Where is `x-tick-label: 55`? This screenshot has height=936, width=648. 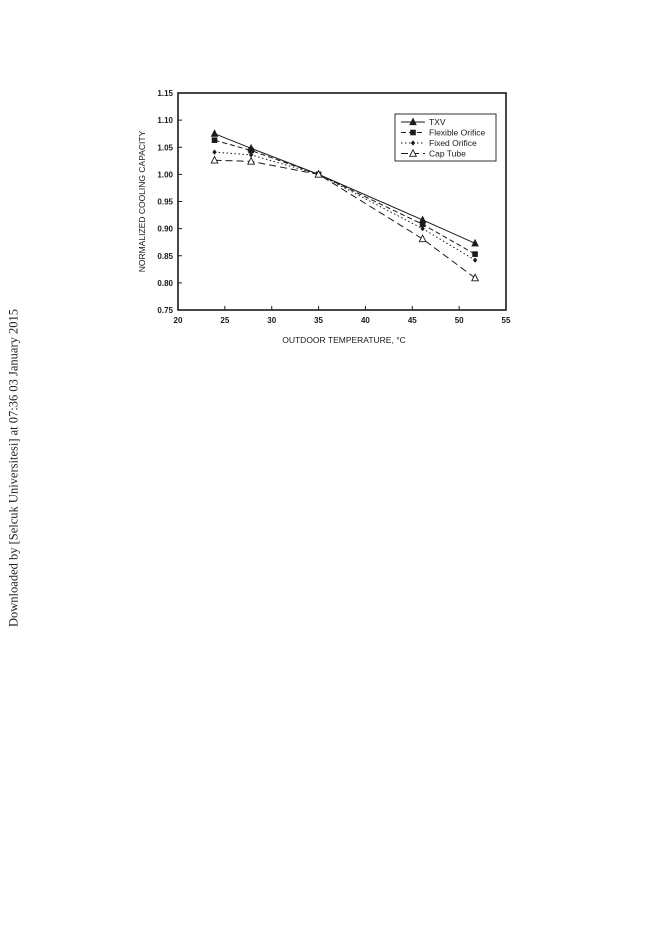
x-tick-label: 55 is located at coordinates (506, 320).